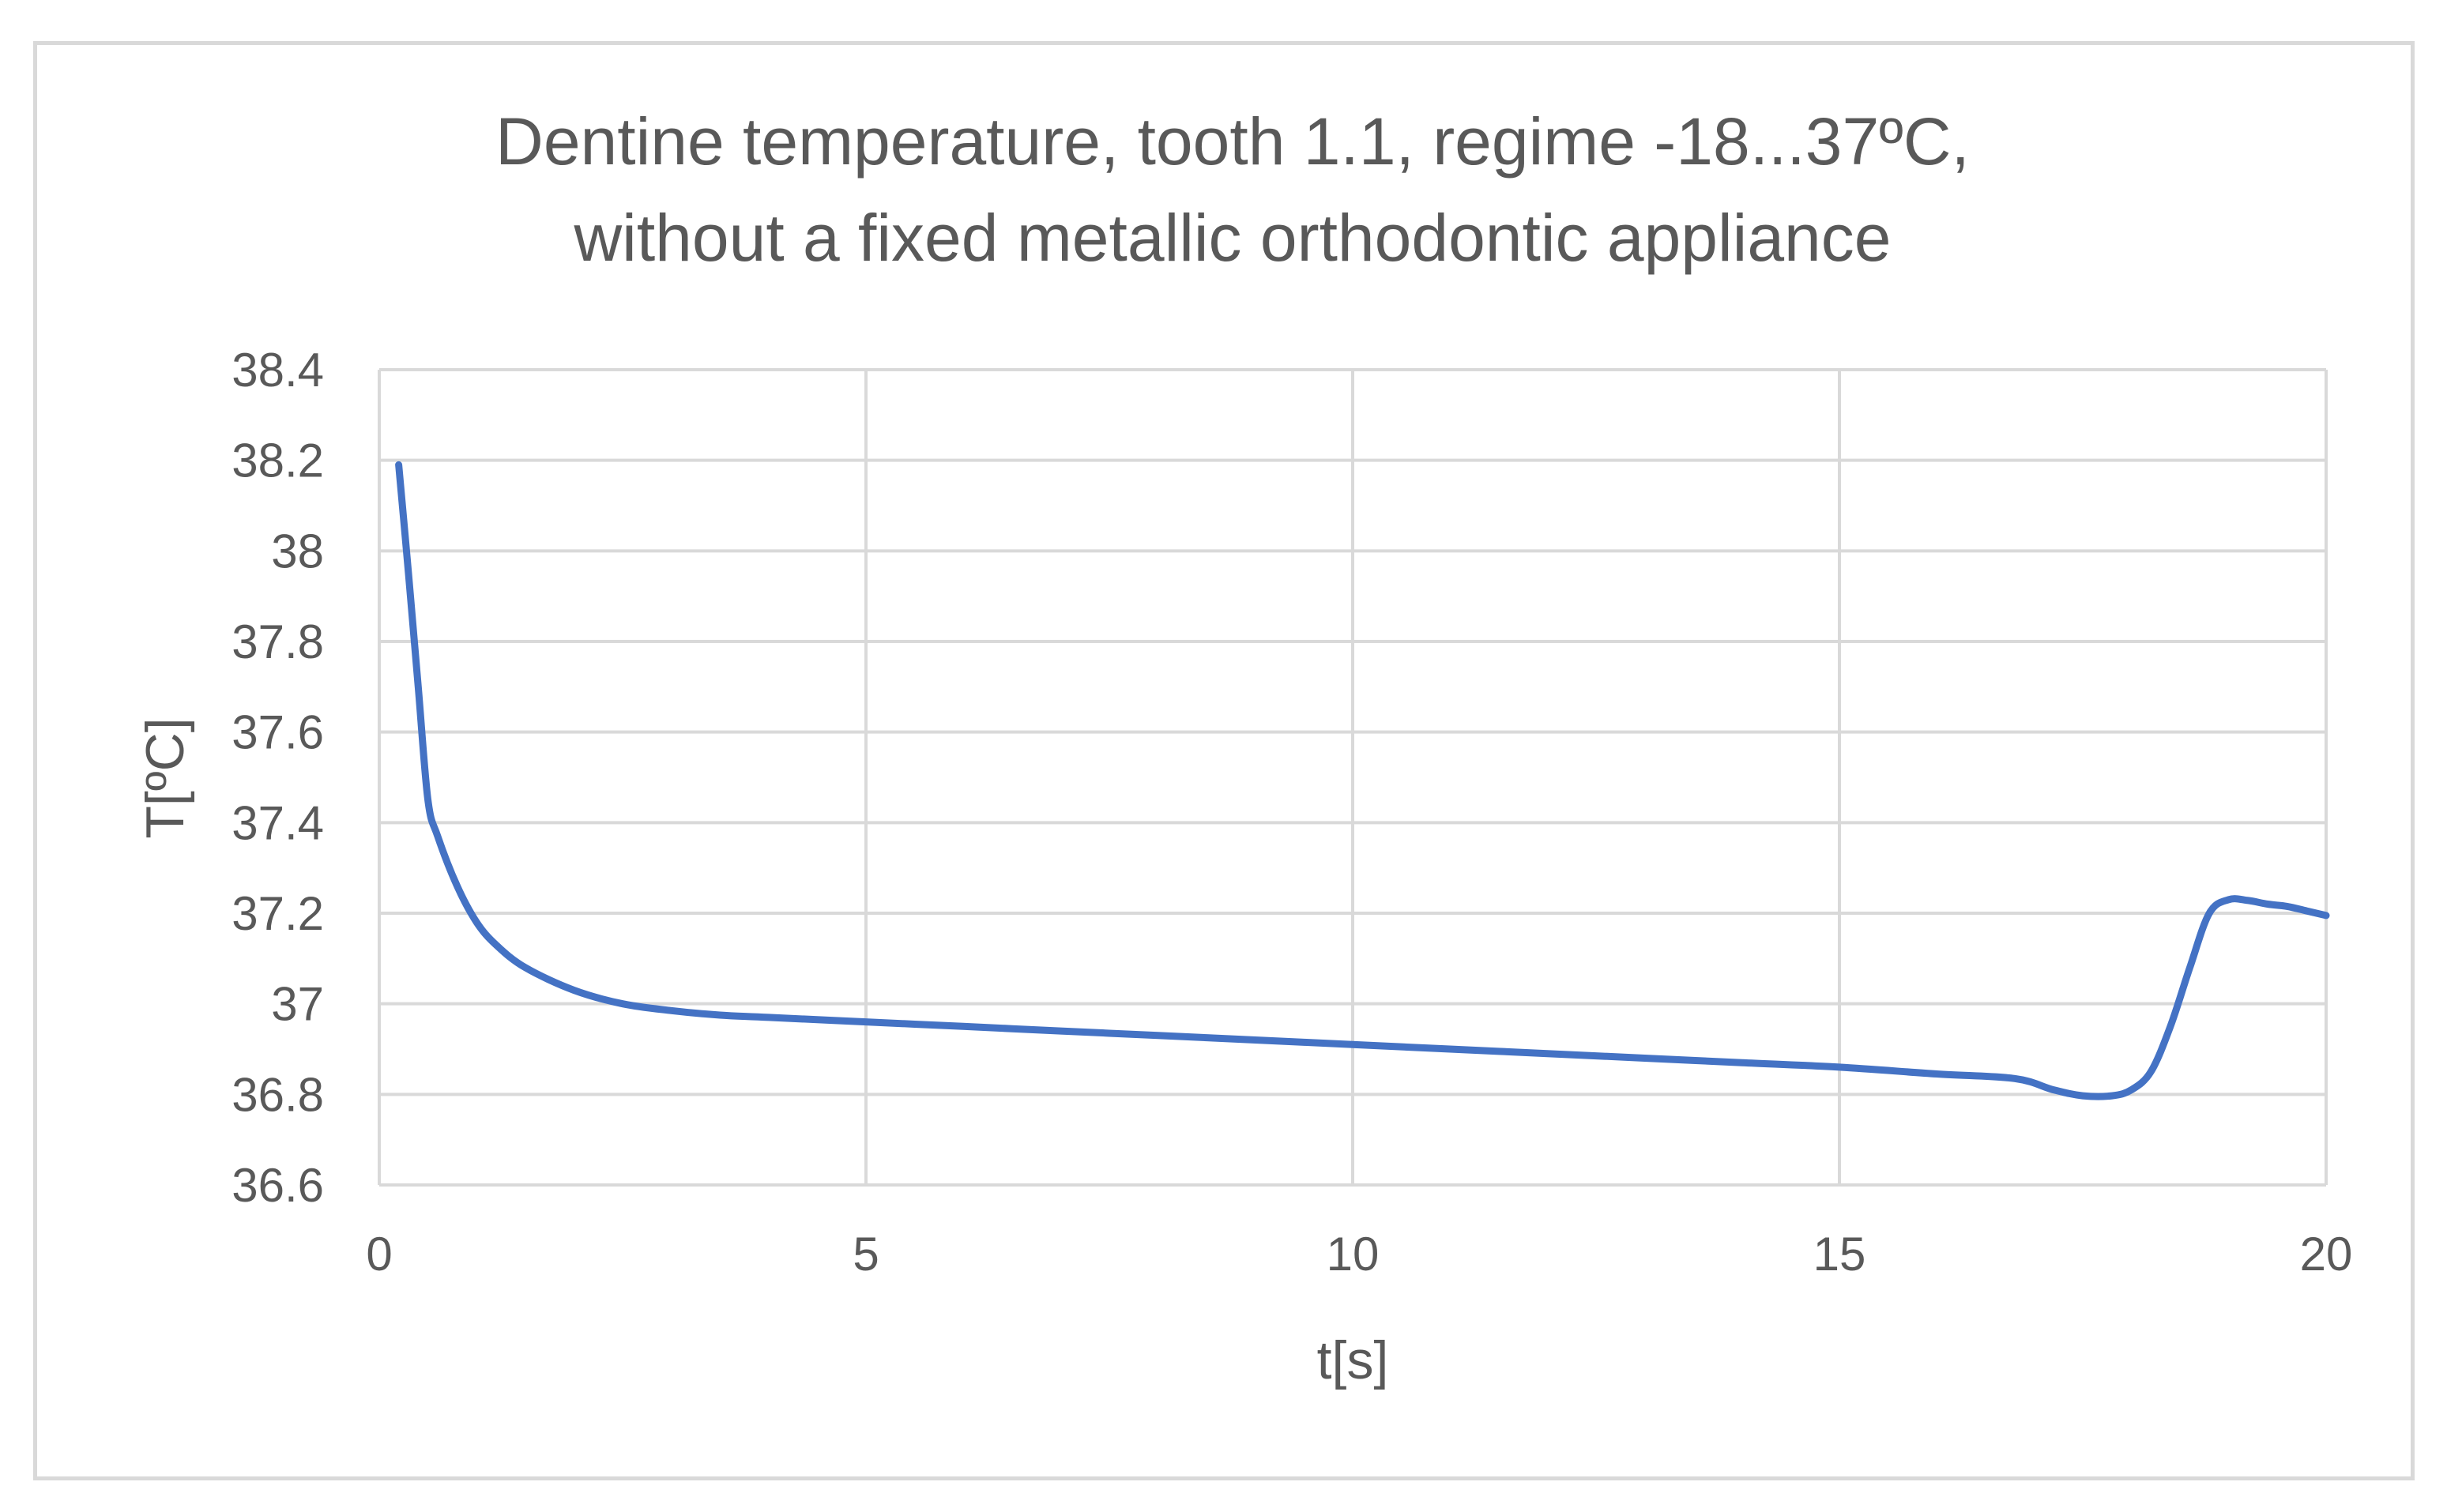 This screenshot has width=2447, height=1512. What do you see at coordinates (278, 732) in the screenshot?
I see `y-tick-label: 37.6` at bounding box center [278, 732].